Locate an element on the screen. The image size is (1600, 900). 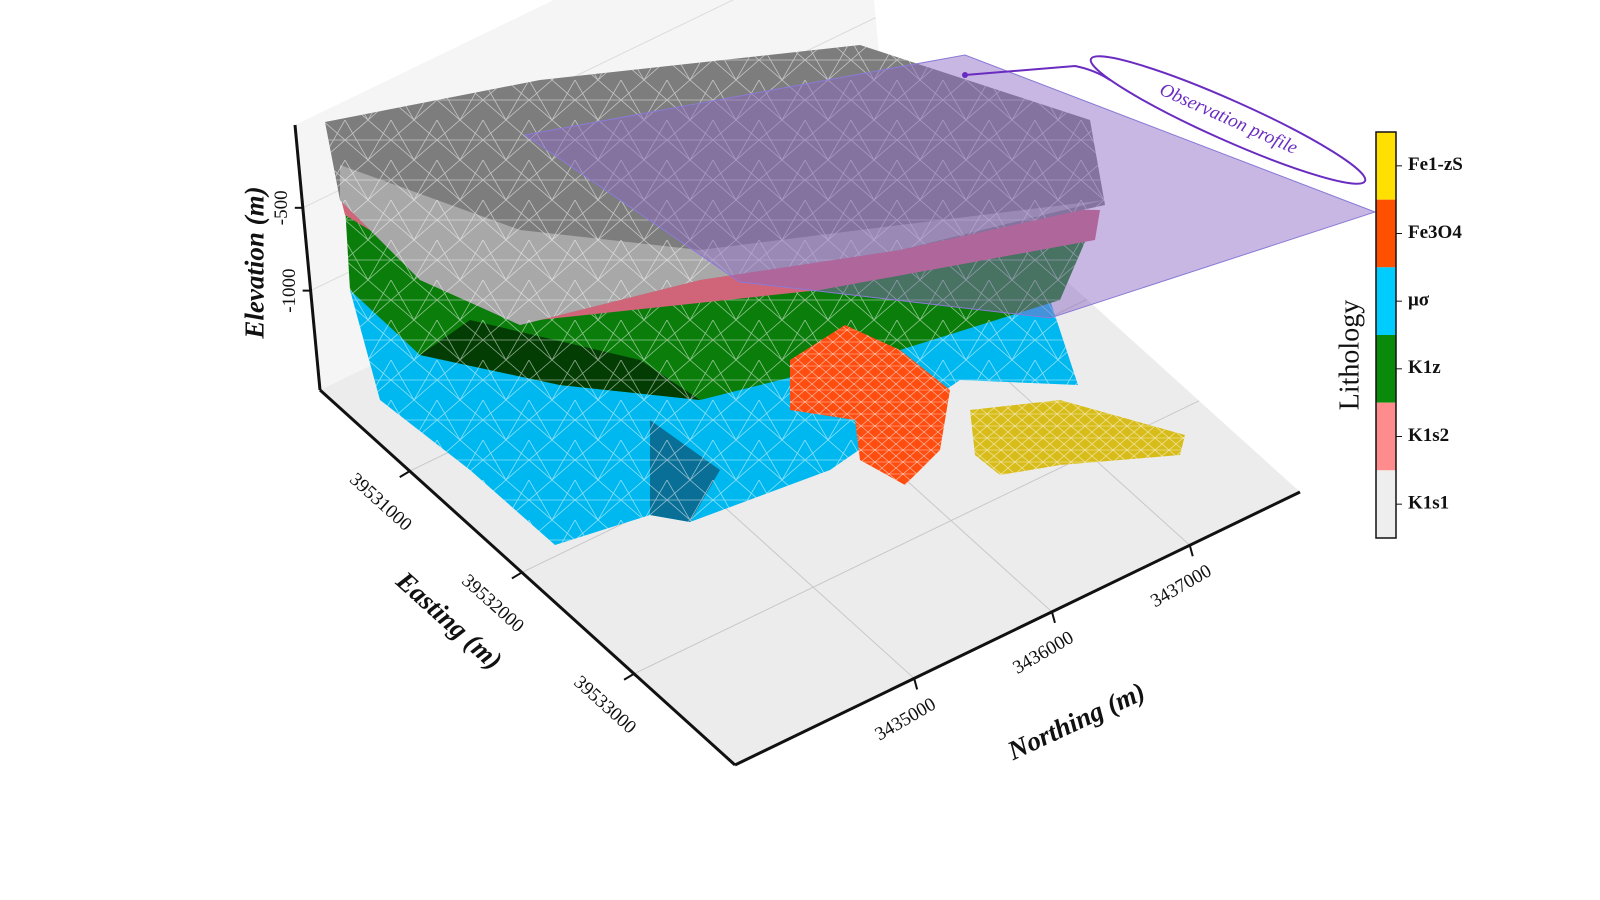
legend: Lithology Fe1-zS Fe3O4 μσ K1z K1s2 K1s1 is located at coordinates (1398, 335).